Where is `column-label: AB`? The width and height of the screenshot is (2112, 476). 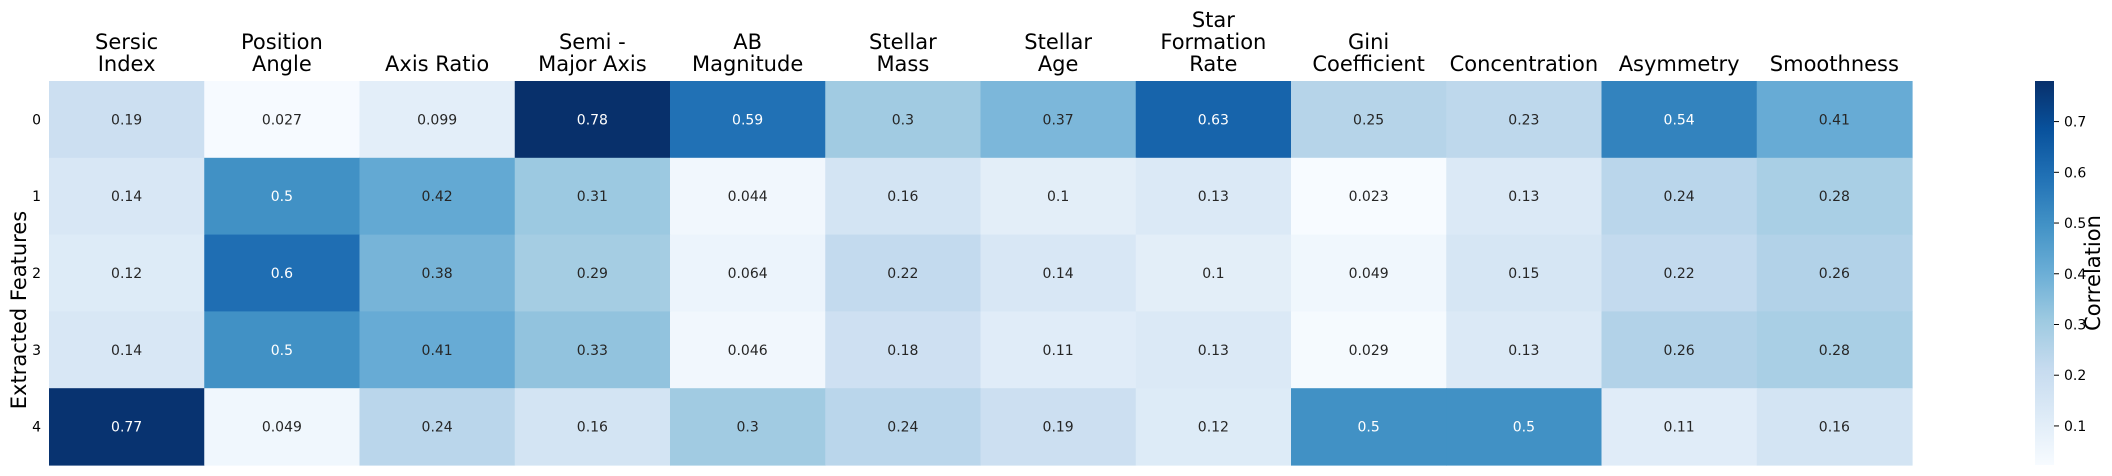
column-label: AB is located at coordinates (747, 42).